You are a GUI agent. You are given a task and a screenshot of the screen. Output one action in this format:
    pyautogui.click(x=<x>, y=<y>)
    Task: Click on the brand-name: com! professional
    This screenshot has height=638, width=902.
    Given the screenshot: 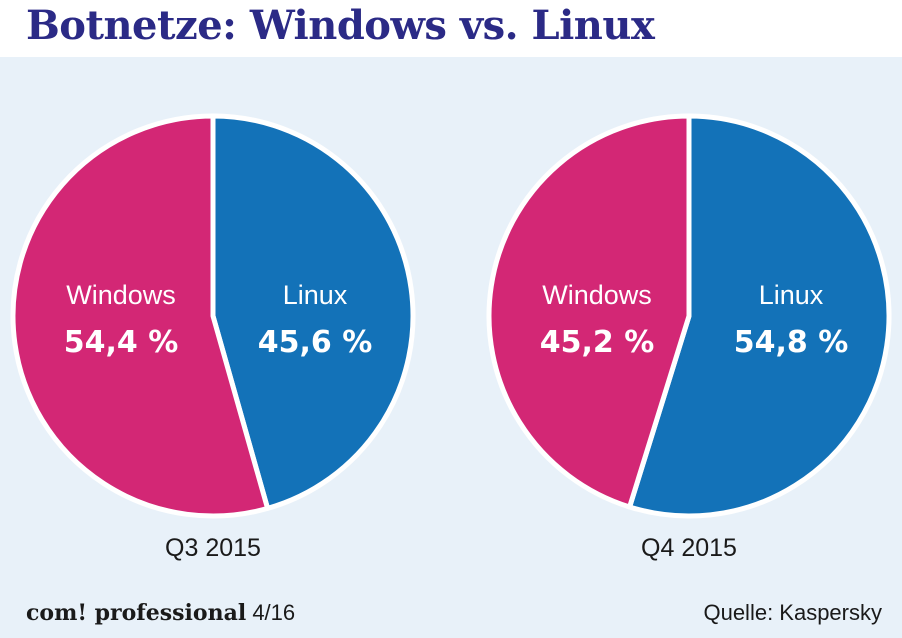 What is the action you would take?
    pyautogui.click(x=136, y=613)
    